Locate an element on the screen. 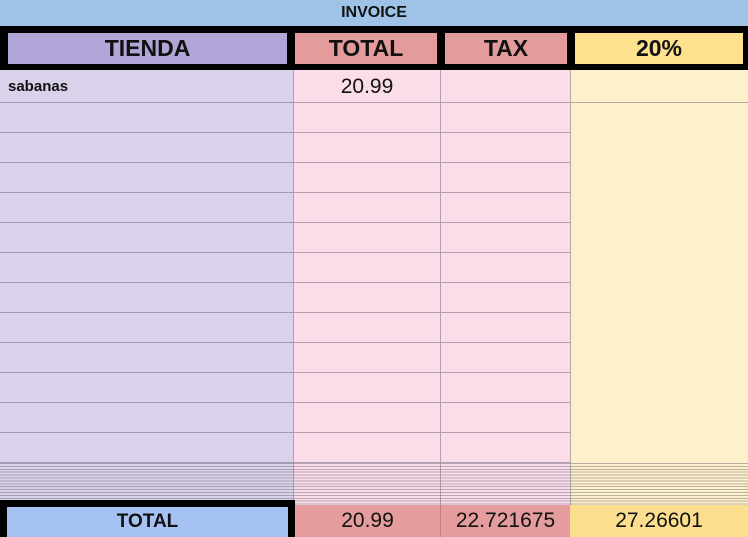  footer-tax-value-cell: 22.721675 is located at coordinates (505, 521).